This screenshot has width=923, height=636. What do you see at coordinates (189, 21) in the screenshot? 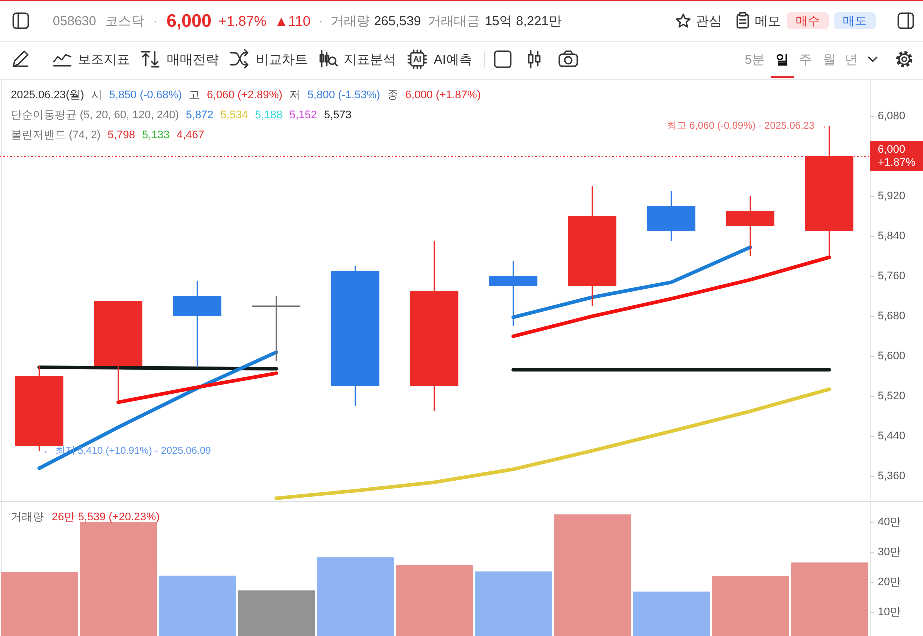
I see `text: 6,000` at bounding box center [189, 21].